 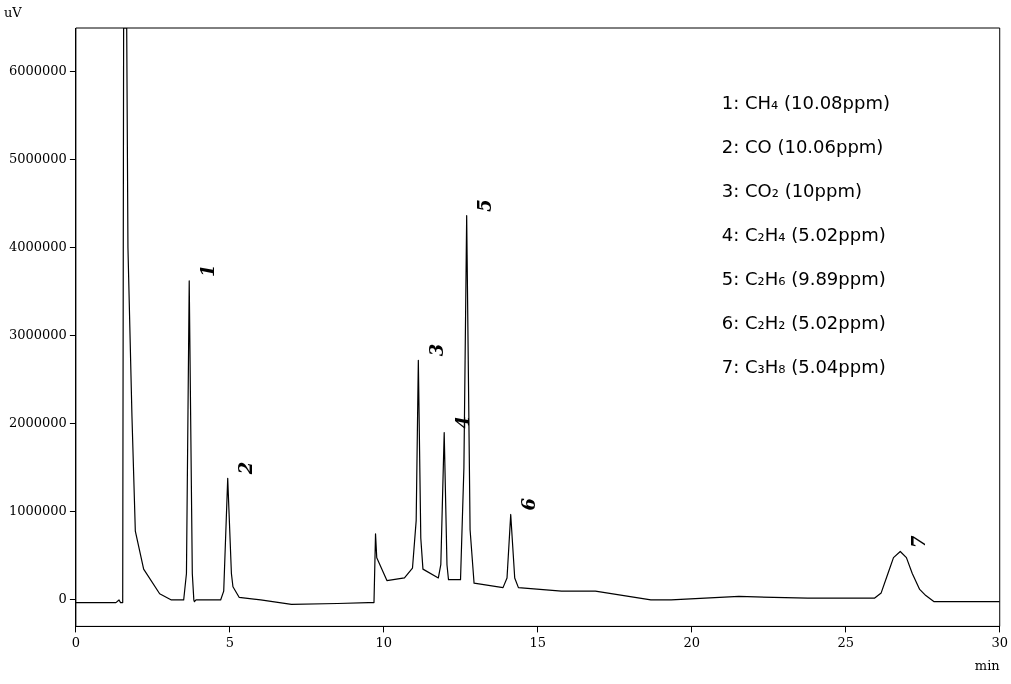 What do you see at coordinates (999, 642) in the screenshot?
I see `x-tick-label: 30` at bounding box center [999, 642].